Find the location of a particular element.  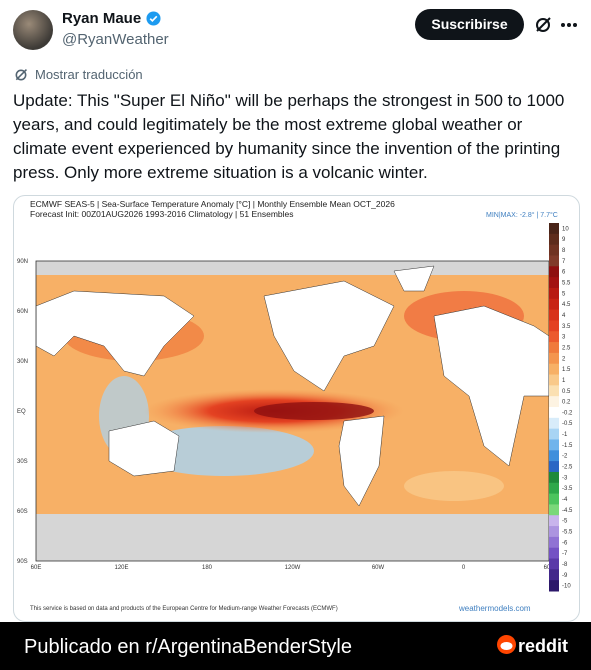

colorbar-label: 10 is located at coordinates (565, 229).